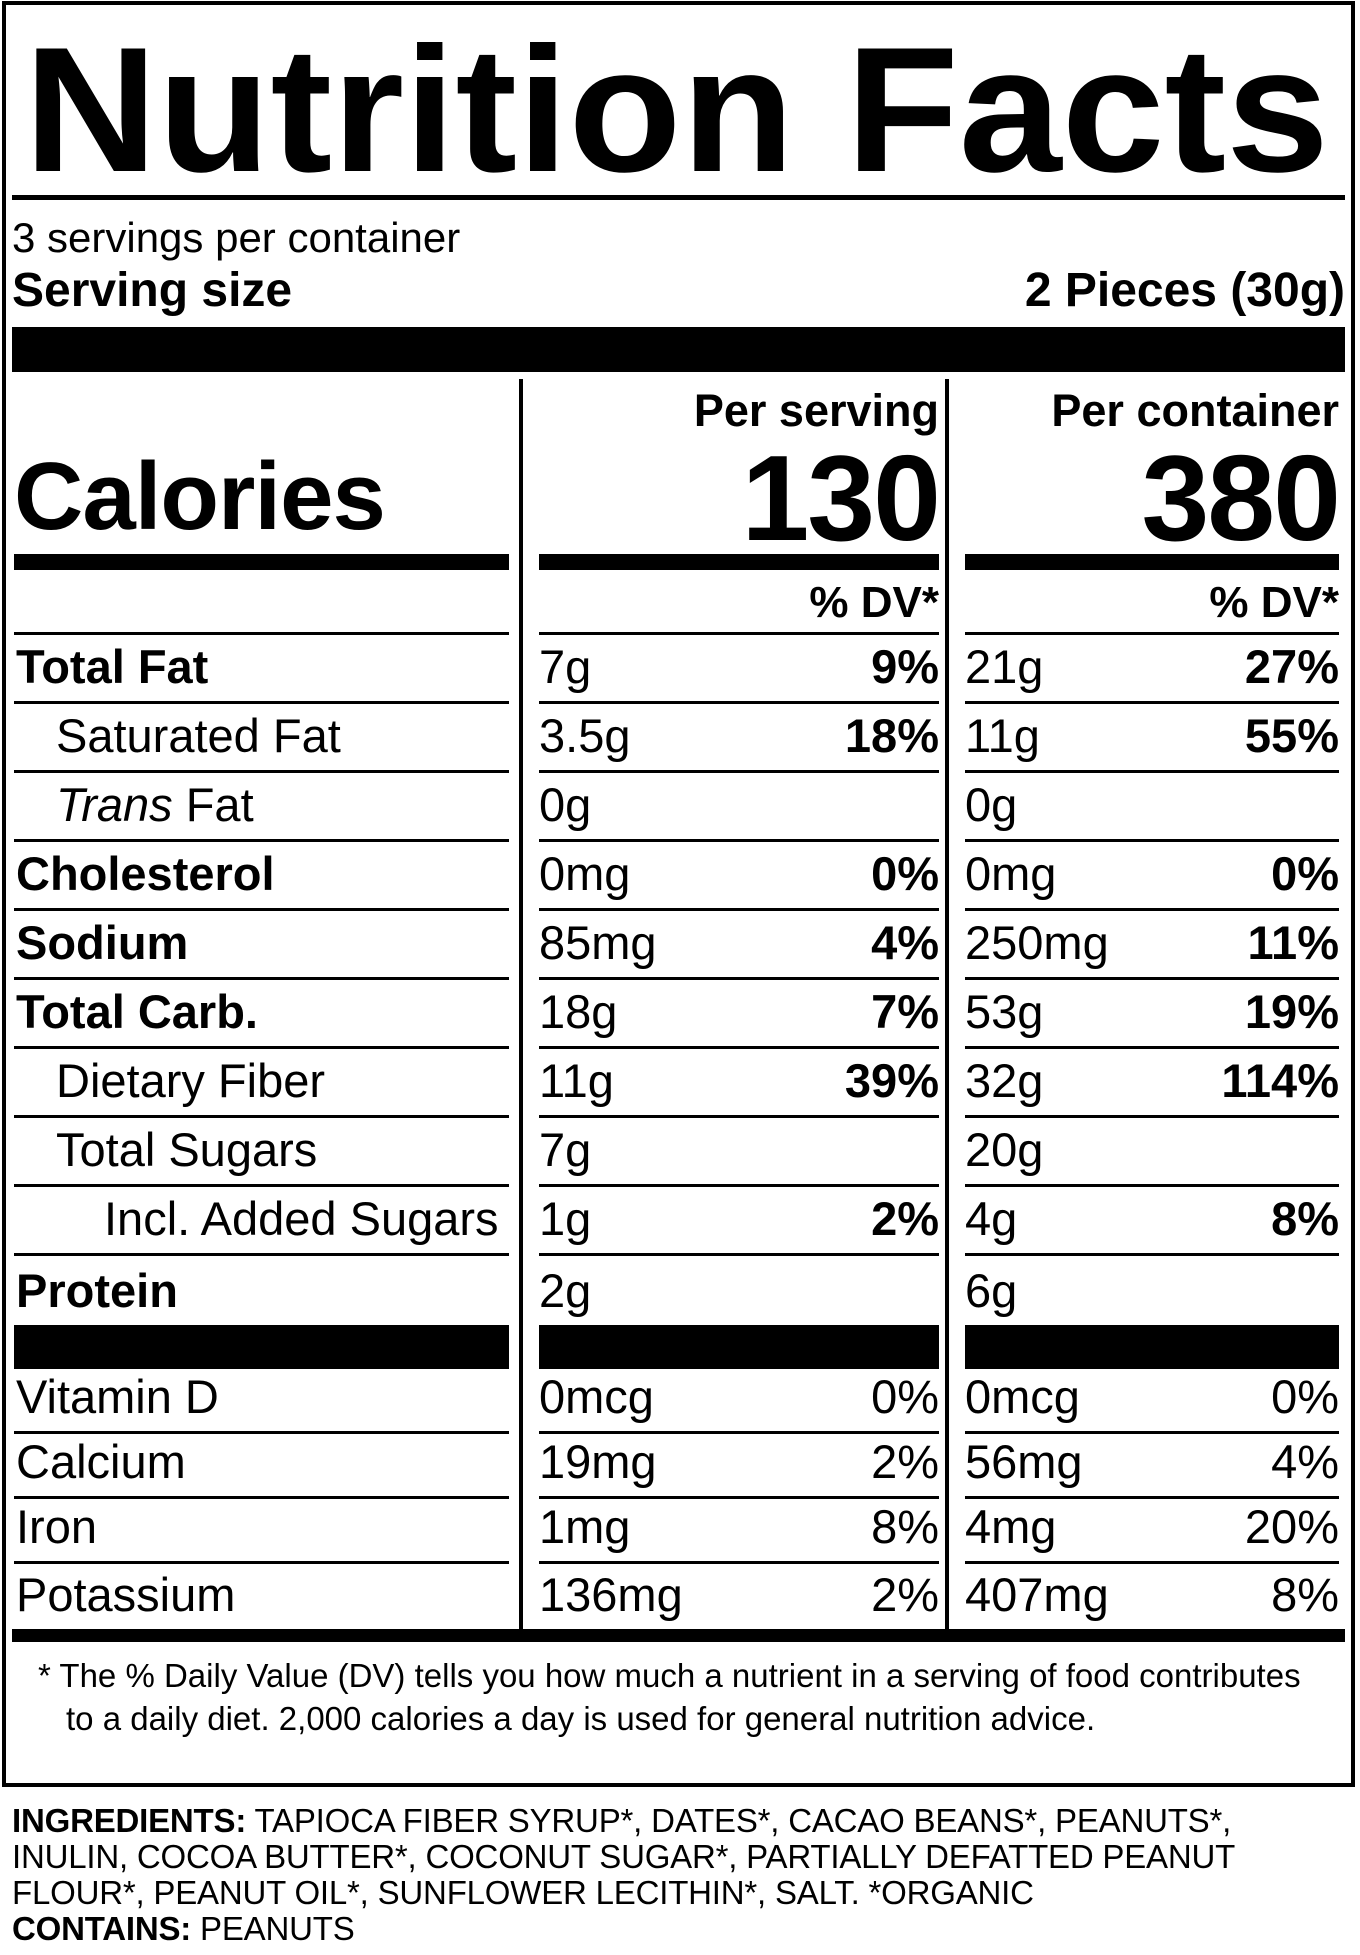 The width and height of the screenshot is (1360, 1955). What do you see at coordinates (816, 410) in the screenshot?
I see `per-serving-header: Per serving` at bounding box center [816, 410].